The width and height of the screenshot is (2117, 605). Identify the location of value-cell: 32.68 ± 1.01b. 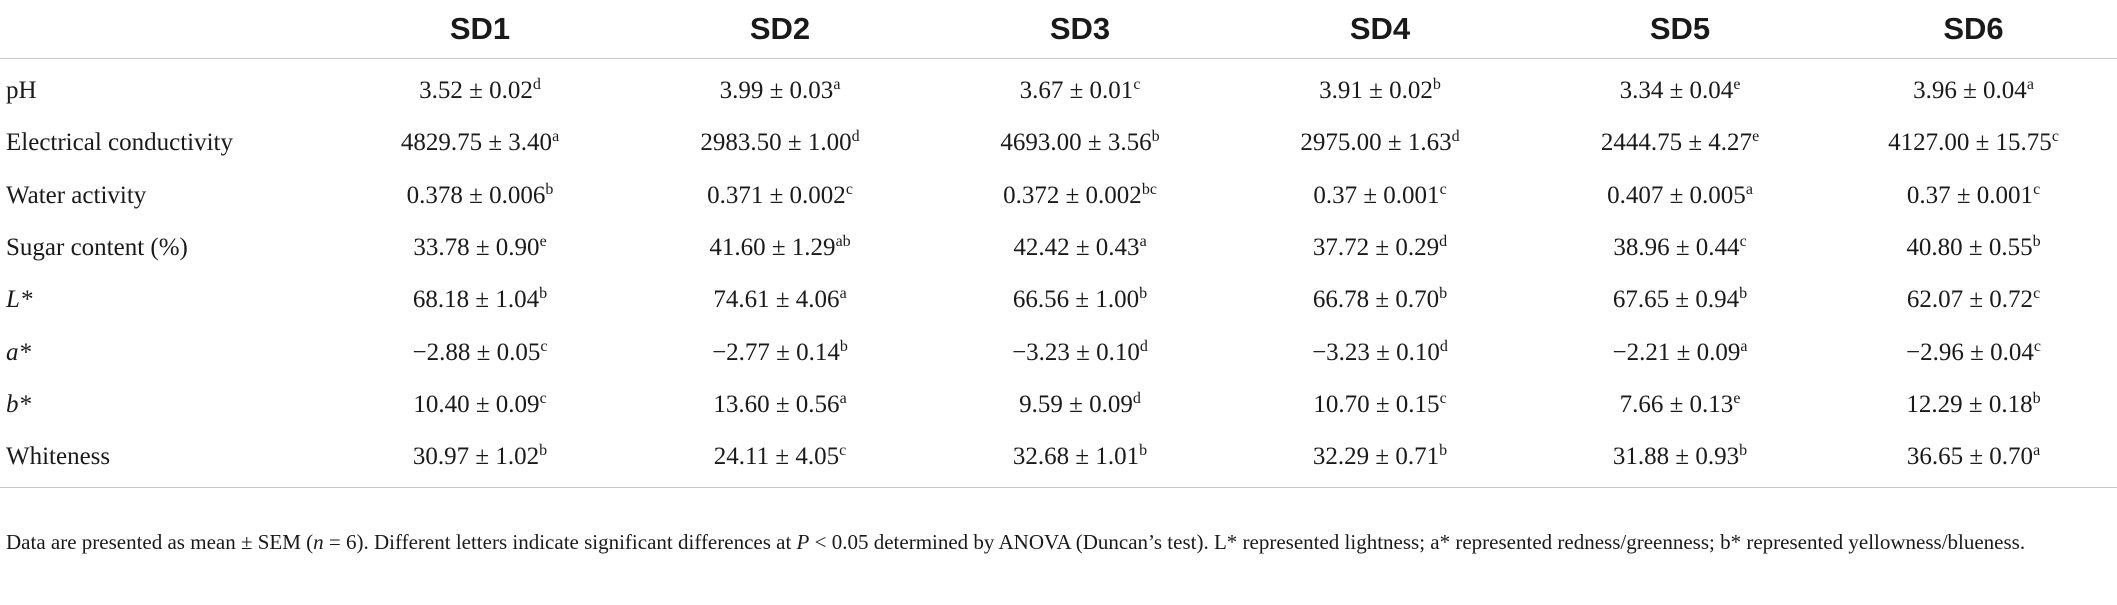
(1080, 460).